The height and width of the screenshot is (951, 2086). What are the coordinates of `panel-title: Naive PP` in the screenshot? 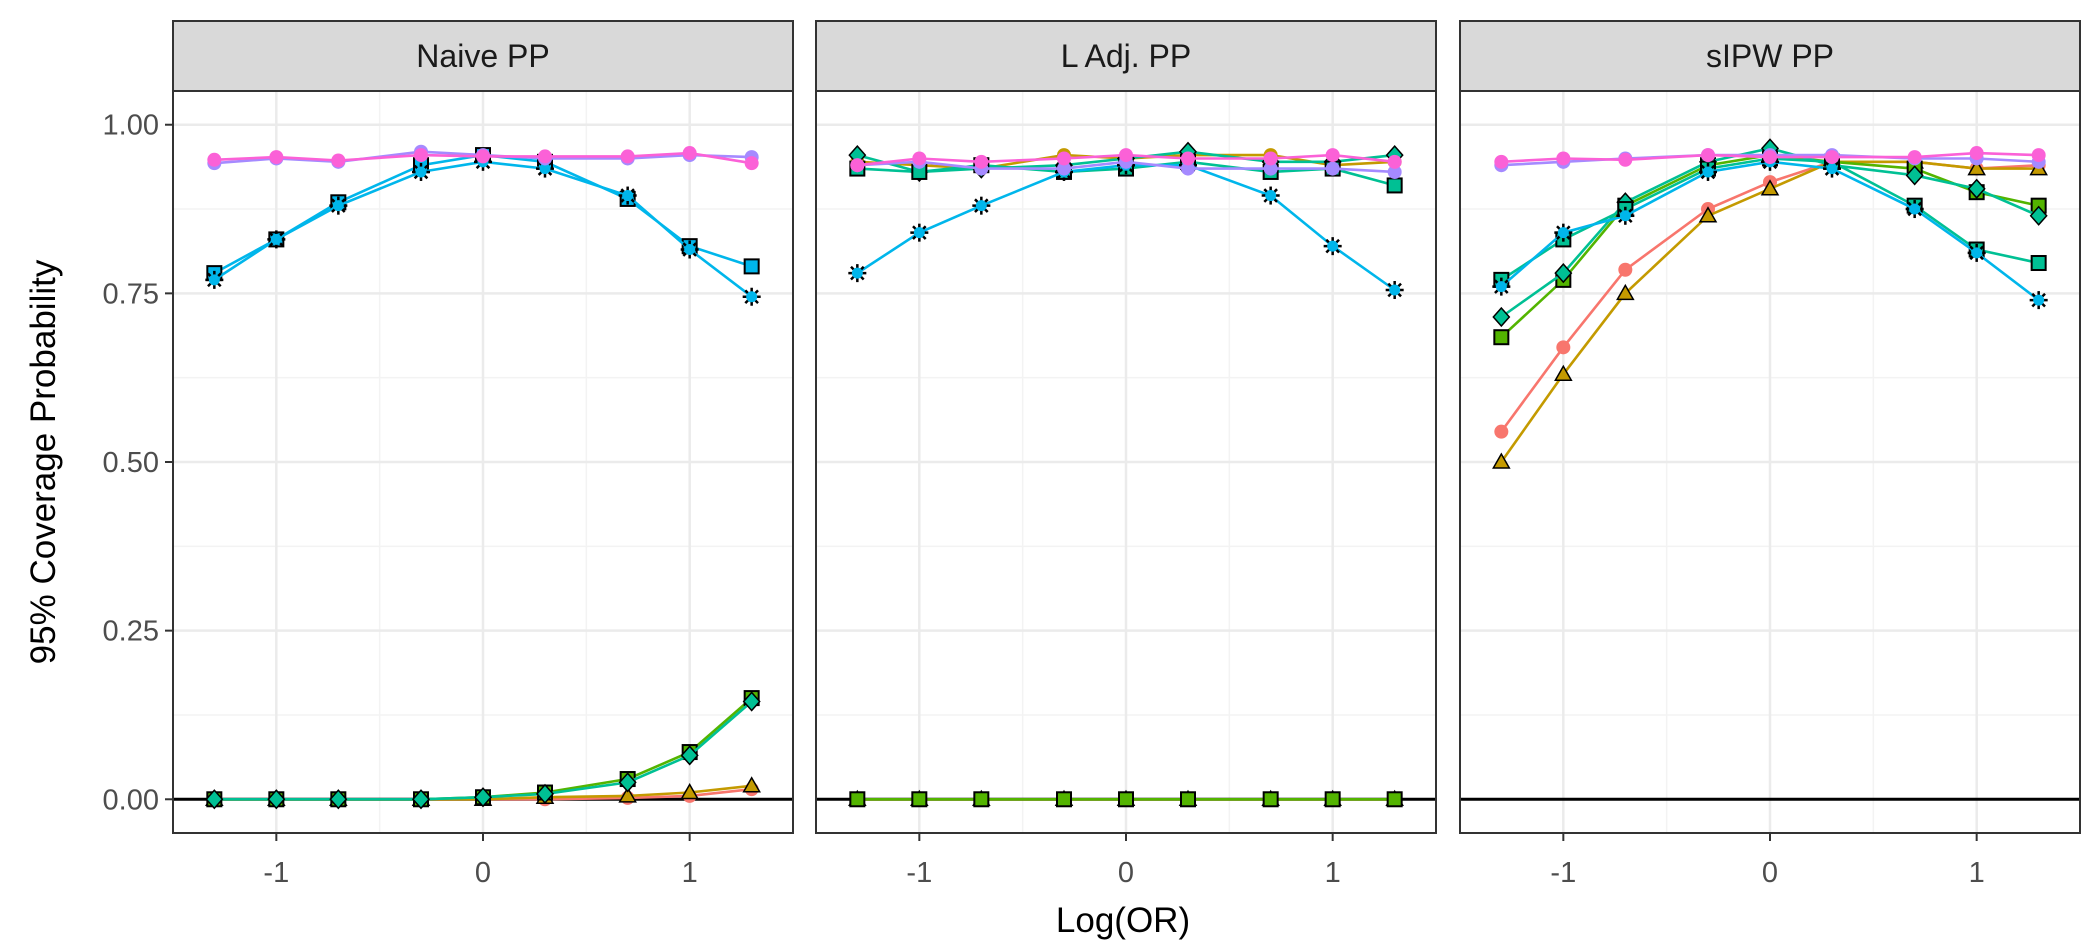 It's located at (482, 56).